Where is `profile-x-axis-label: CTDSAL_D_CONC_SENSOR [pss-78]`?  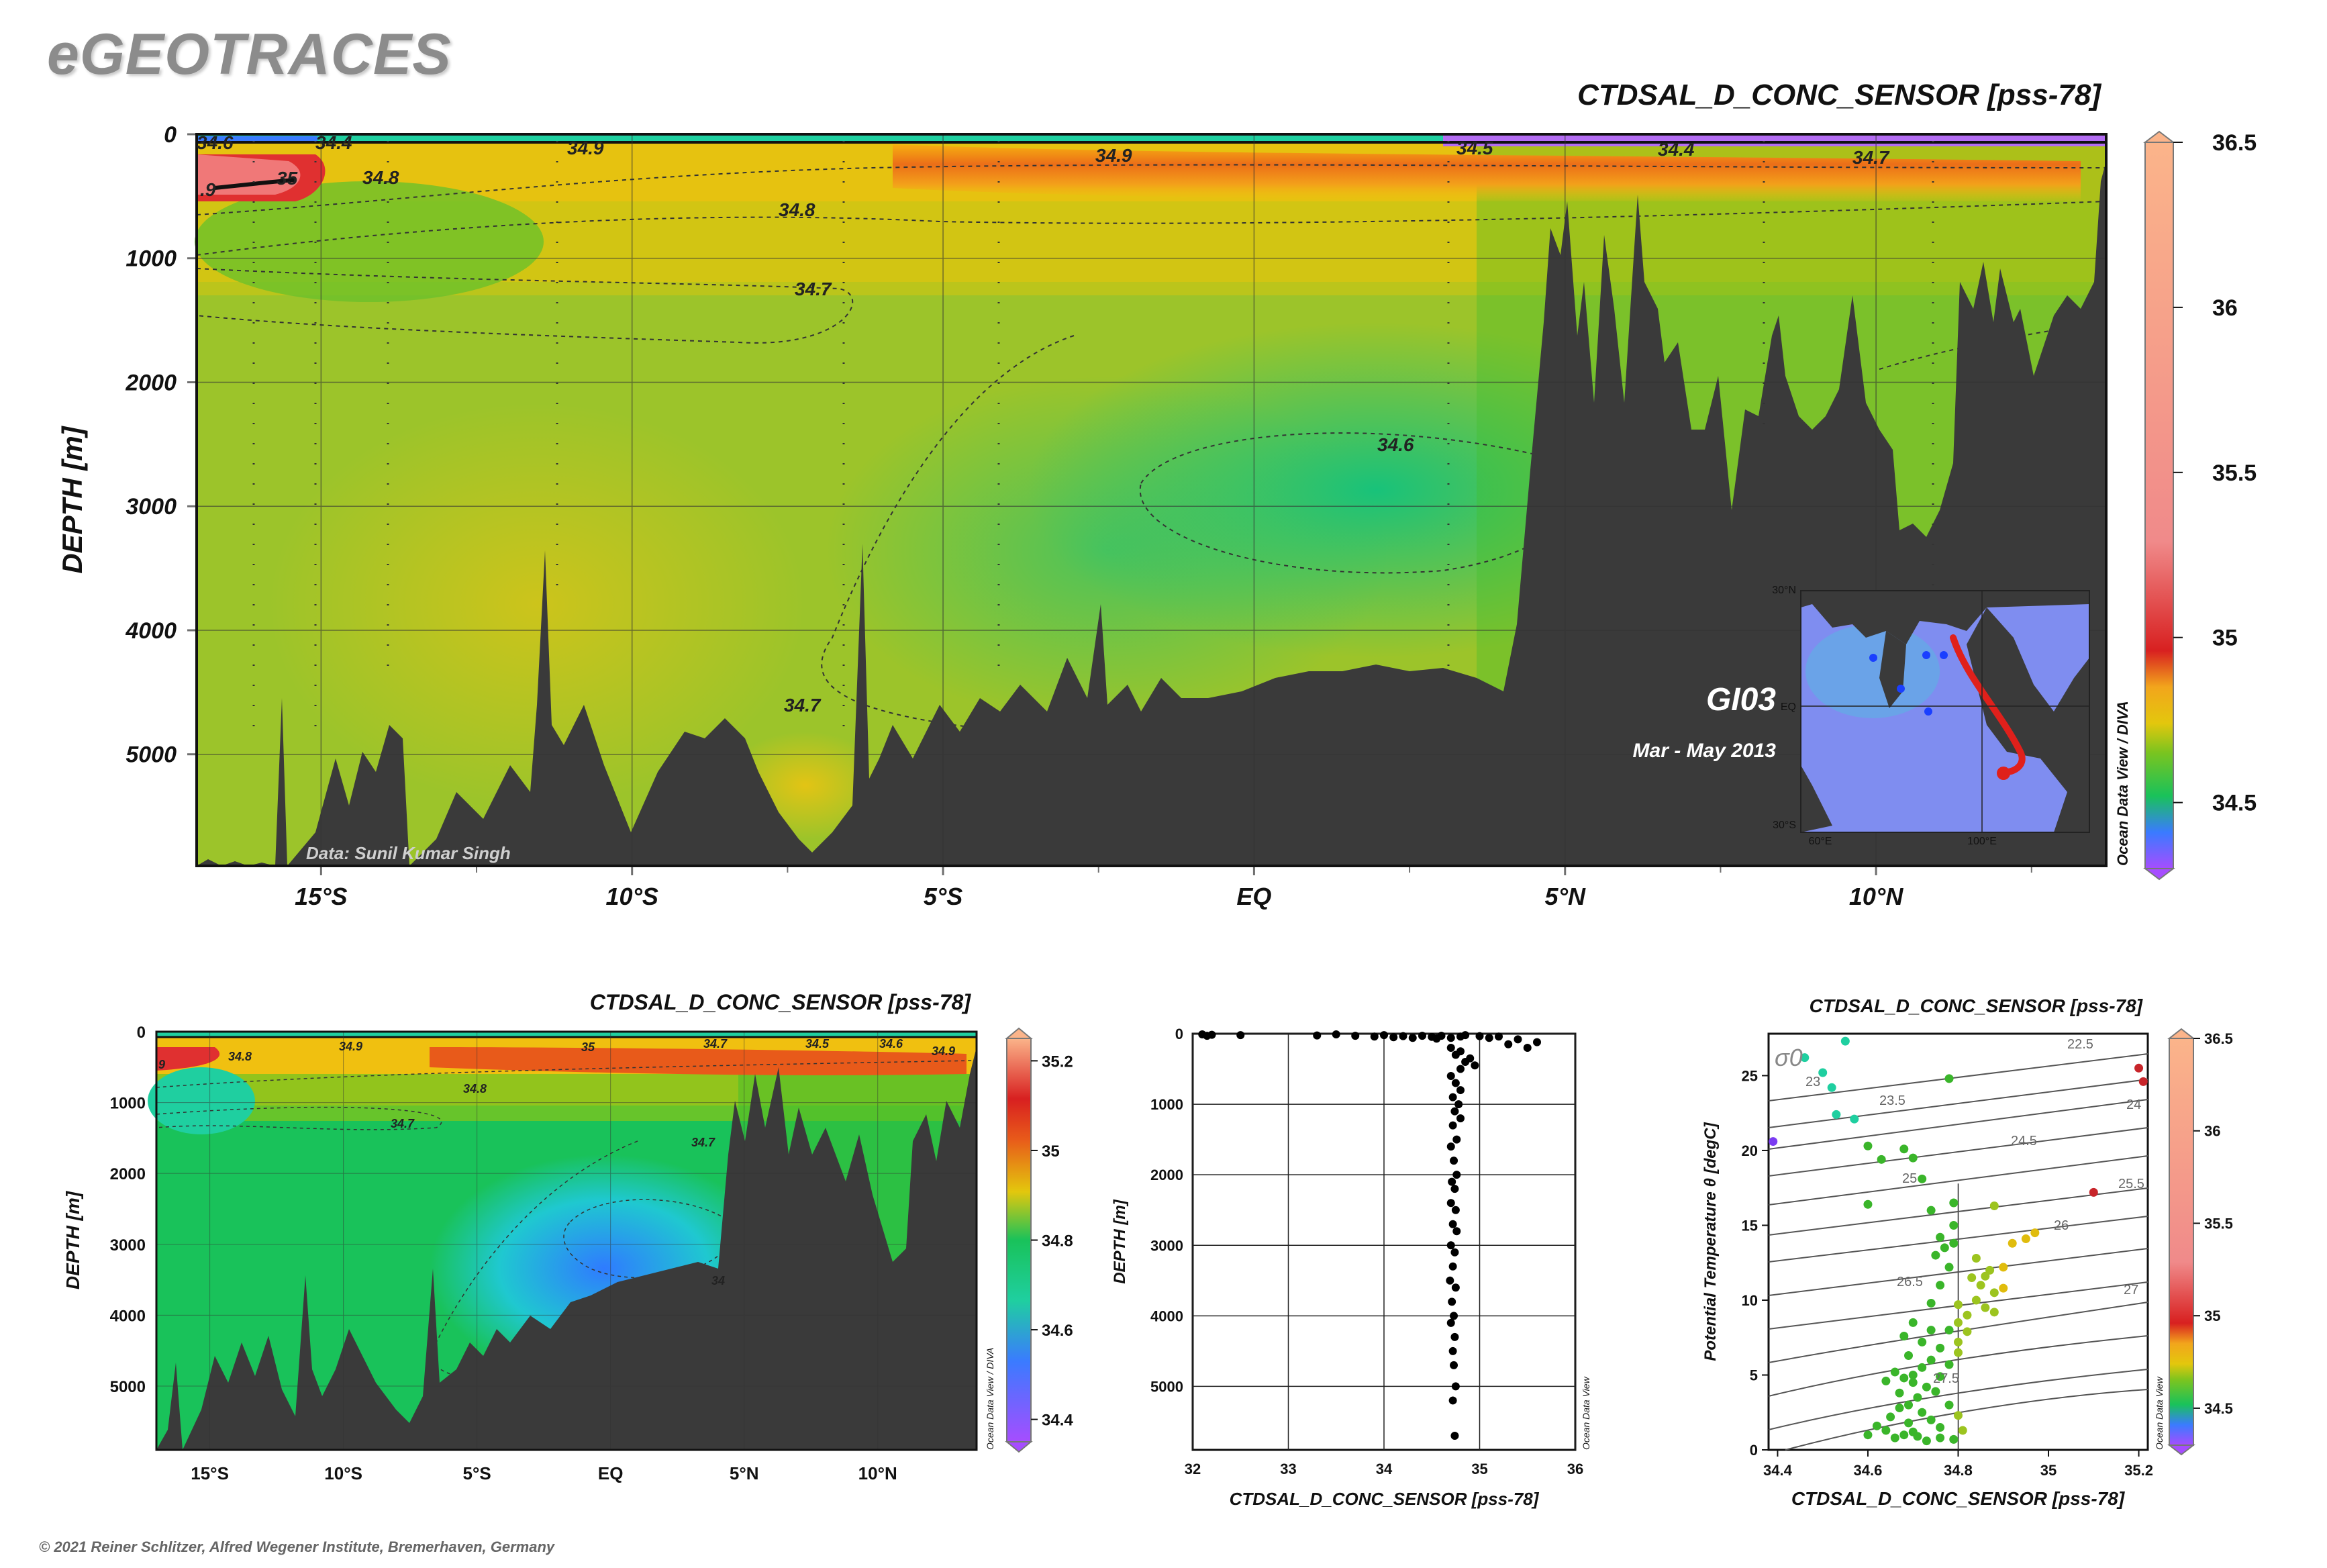
profile-x-axis-label: CTDSAL_D_CONC_SENSOR [pss-78] is located at coordinates (1385, 1499).